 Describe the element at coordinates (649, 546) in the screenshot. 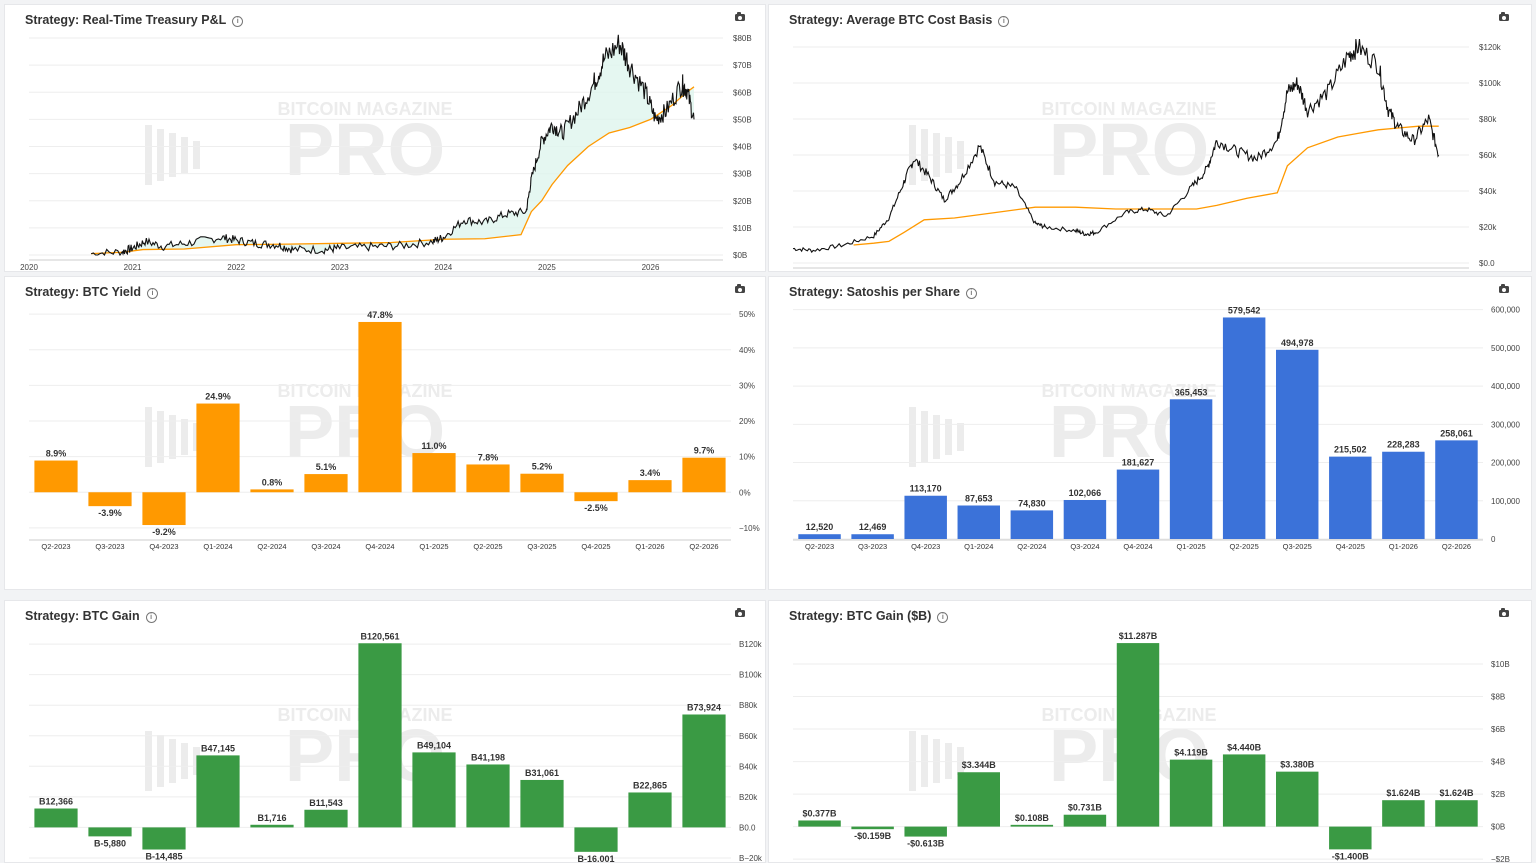

I see `x-tick-label: Q1-2026` at that location.